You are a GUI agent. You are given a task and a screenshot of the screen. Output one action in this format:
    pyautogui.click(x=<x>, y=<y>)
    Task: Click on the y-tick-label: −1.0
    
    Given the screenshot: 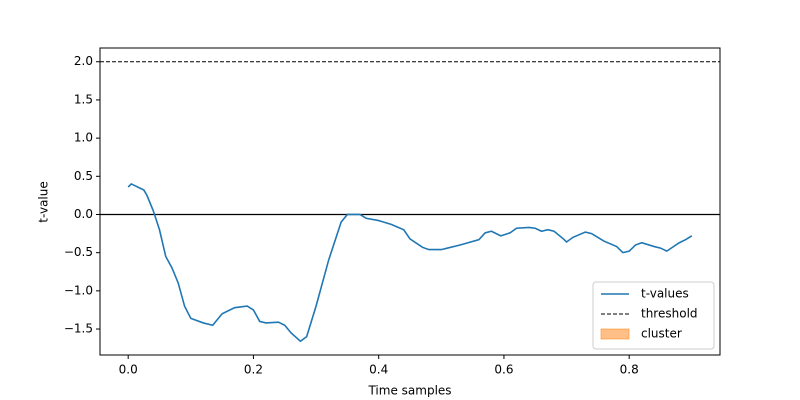 What is the action you would take?
    pyautogui.click(x=78, y=290)
    